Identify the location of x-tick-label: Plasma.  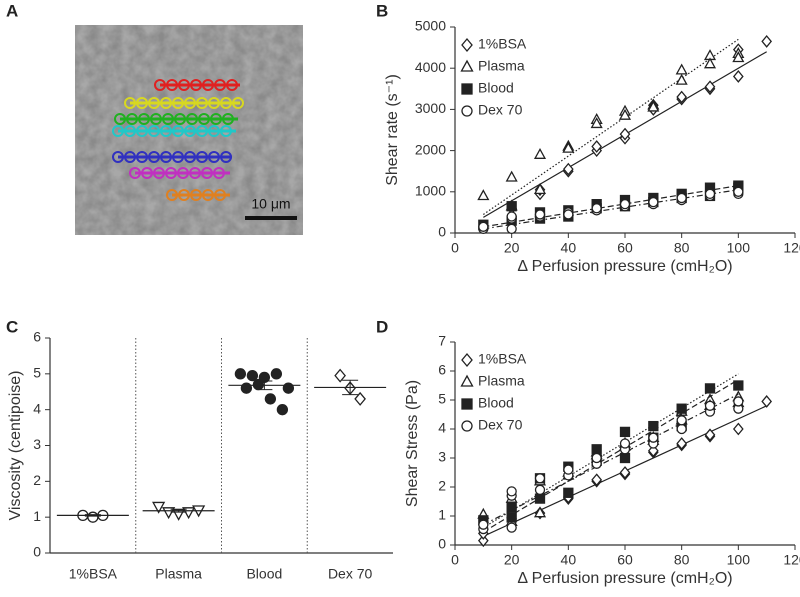
(178, 574).